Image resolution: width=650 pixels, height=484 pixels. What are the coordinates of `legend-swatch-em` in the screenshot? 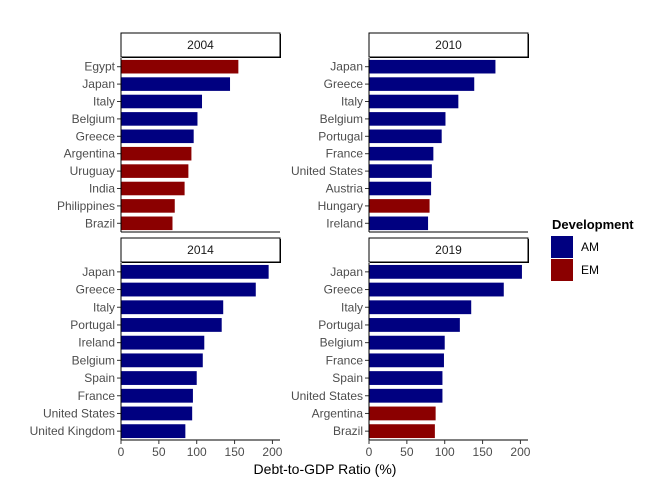 It's located at (562, 270).